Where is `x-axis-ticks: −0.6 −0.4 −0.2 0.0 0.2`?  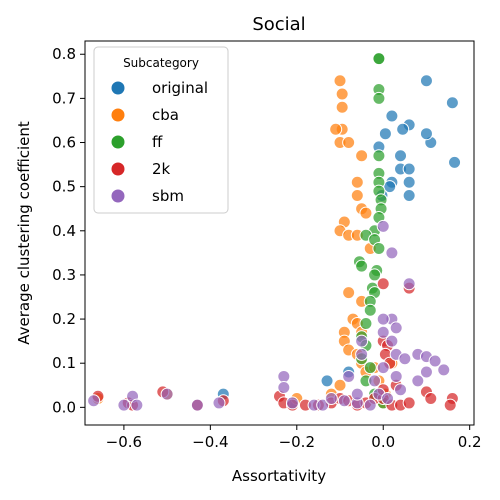 x-axis-ticks: −0.6 −0.4 −0.2 0.0 0.2 is located at coordinates (294, 438).